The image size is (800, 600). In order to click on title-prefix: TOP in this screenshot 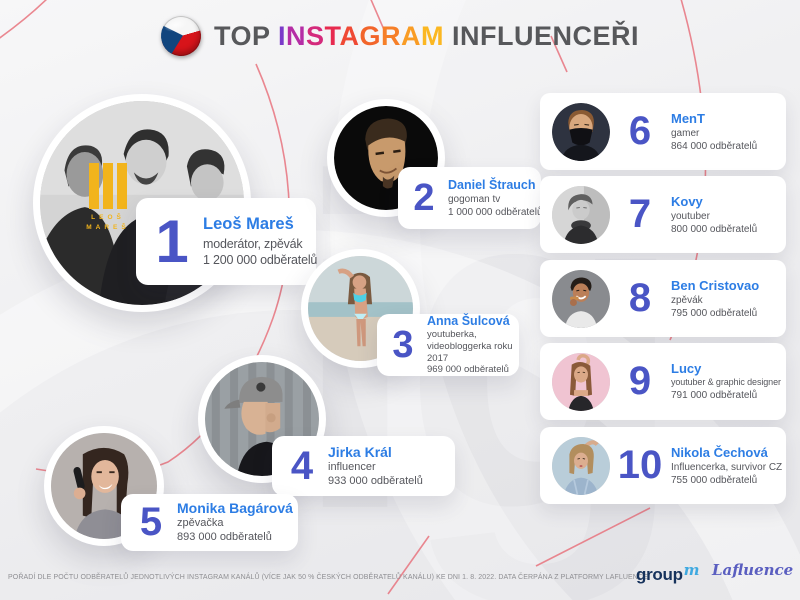, I will do `click(245, 35)`.